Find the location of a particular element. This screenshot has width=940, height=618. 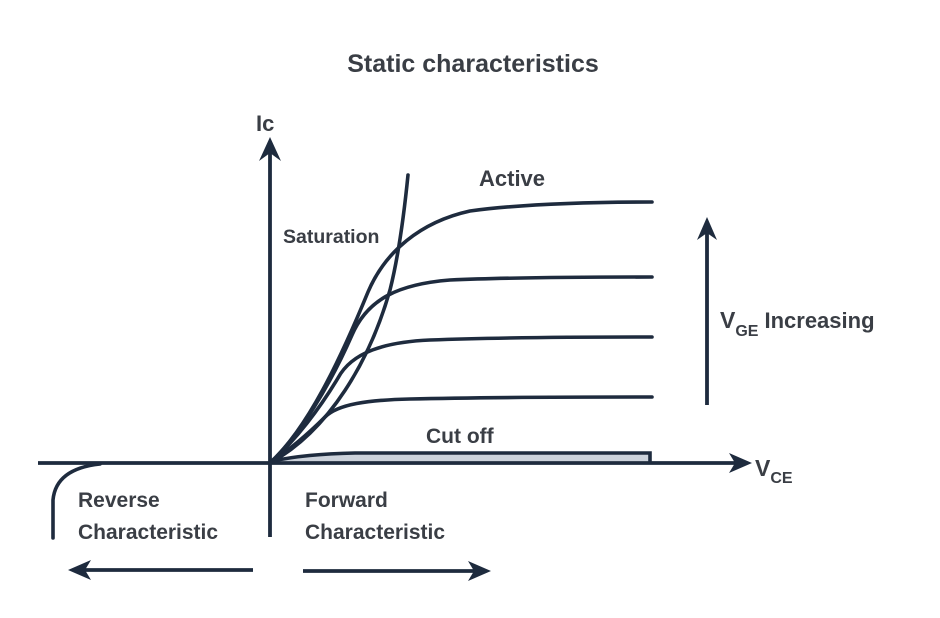

active-region-label: Active is located at coordinates (512, 178).